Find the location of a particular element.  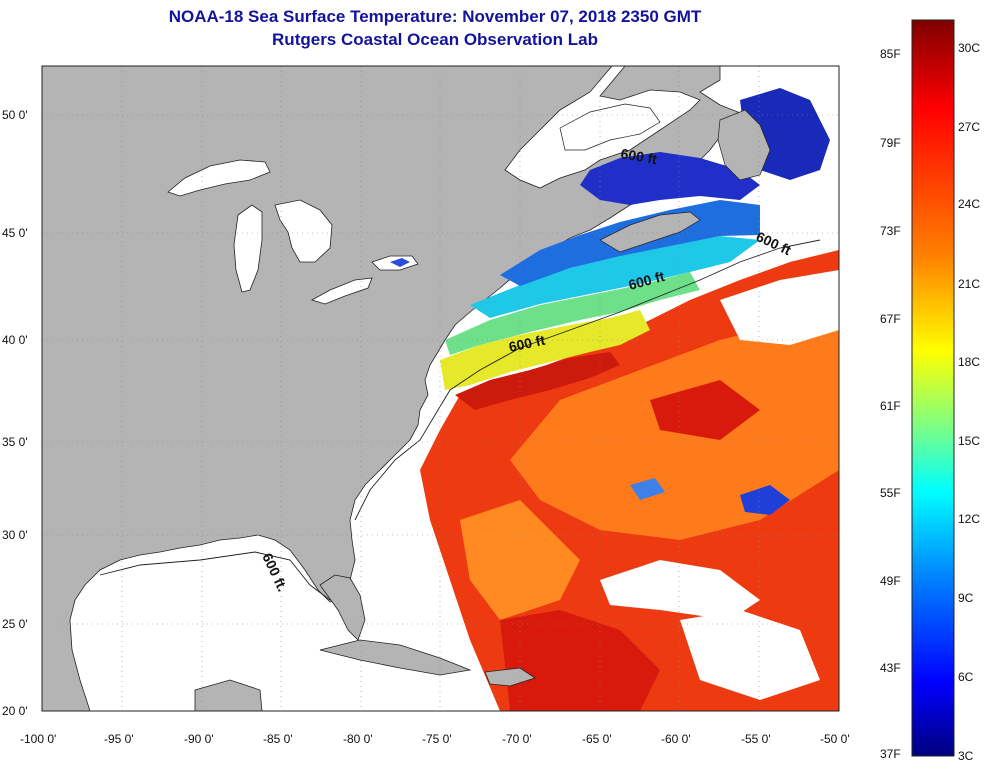

lake-erie is located at coordinates (341, 291).